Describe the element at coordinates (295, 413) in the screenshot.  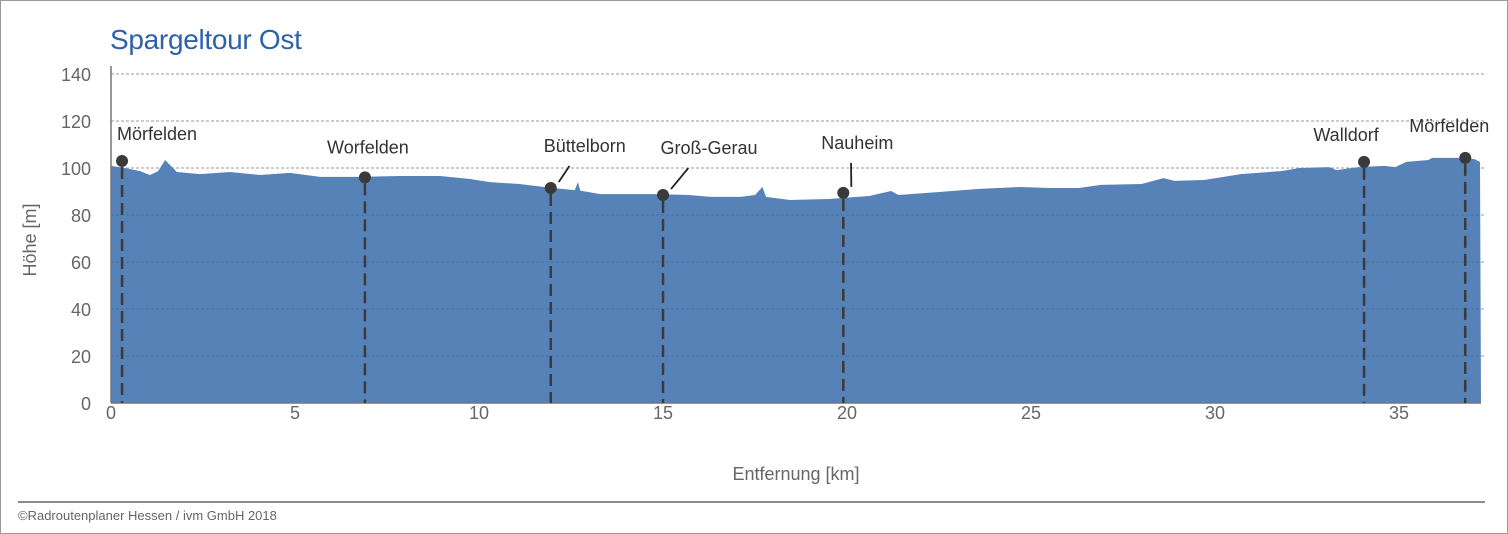
I see `x-tick-label: 5` at that location.